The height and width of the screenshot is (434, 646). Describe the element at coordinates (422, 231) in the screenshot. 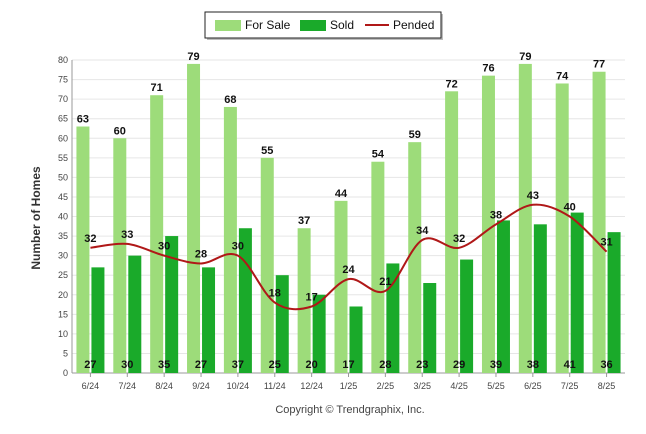

I see `pended-value-label: 34` at that location.